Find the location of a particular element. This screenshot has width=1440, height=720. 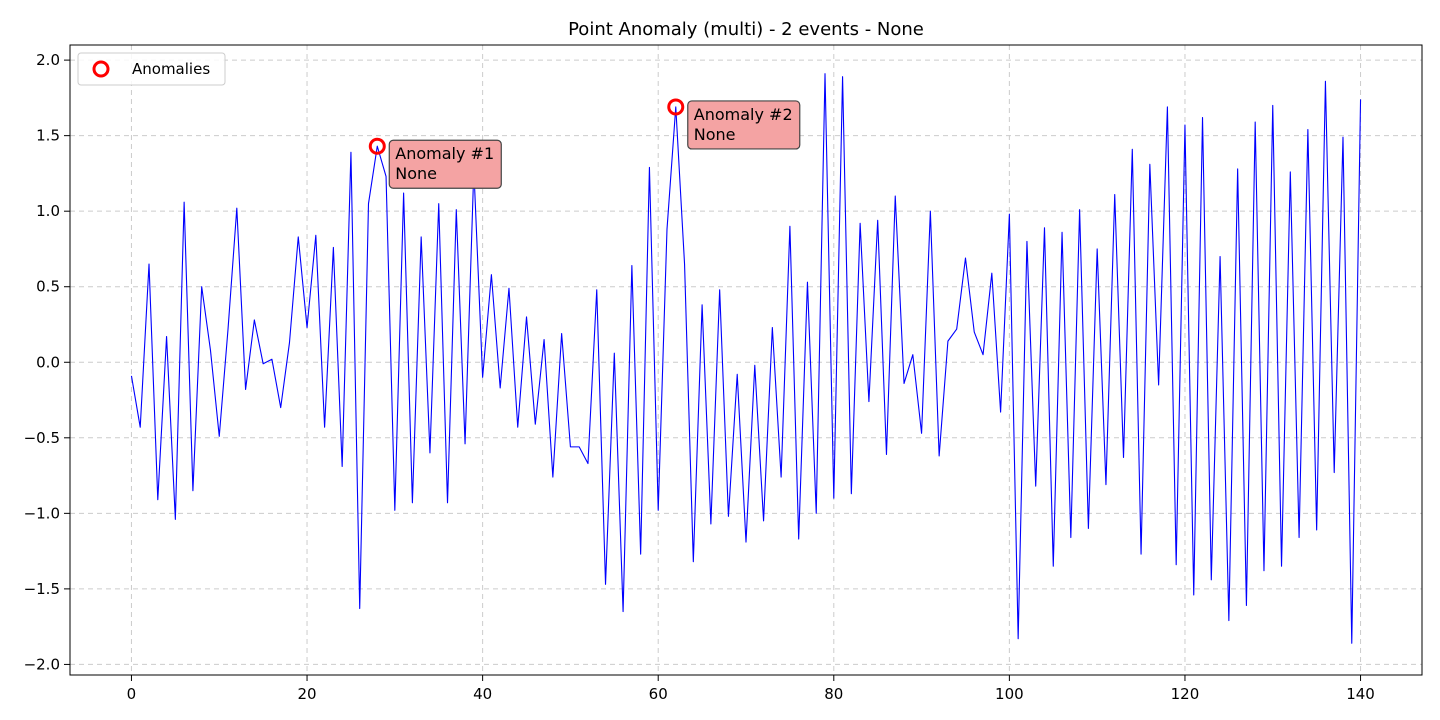

y-tick-label: −1.0 is located at coordinates (42, 513).